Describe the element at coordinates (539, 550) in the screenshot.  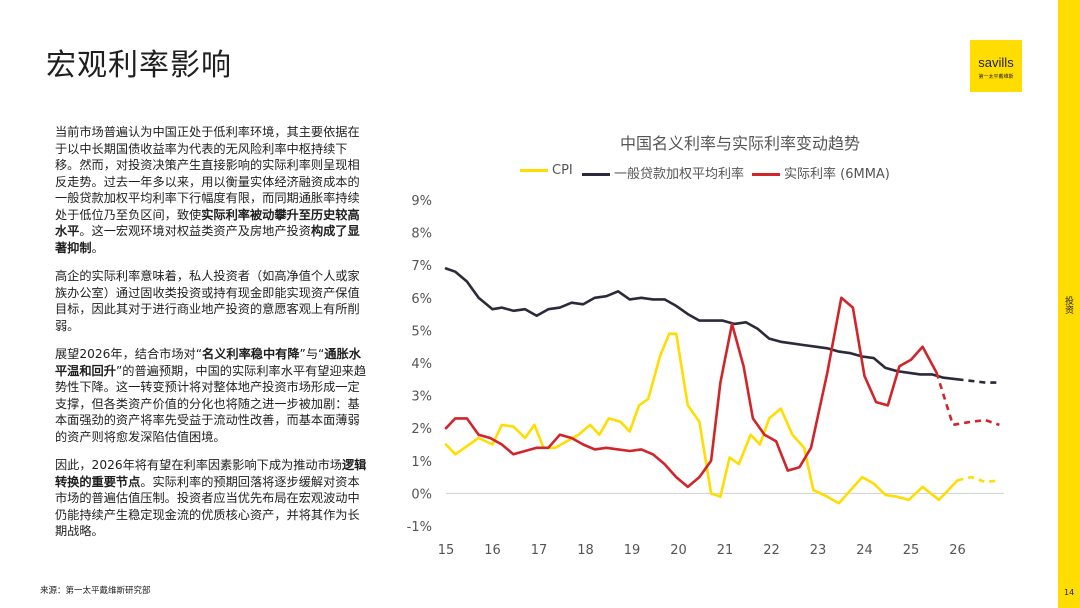
I see `x-tick-label: 17` at that location.